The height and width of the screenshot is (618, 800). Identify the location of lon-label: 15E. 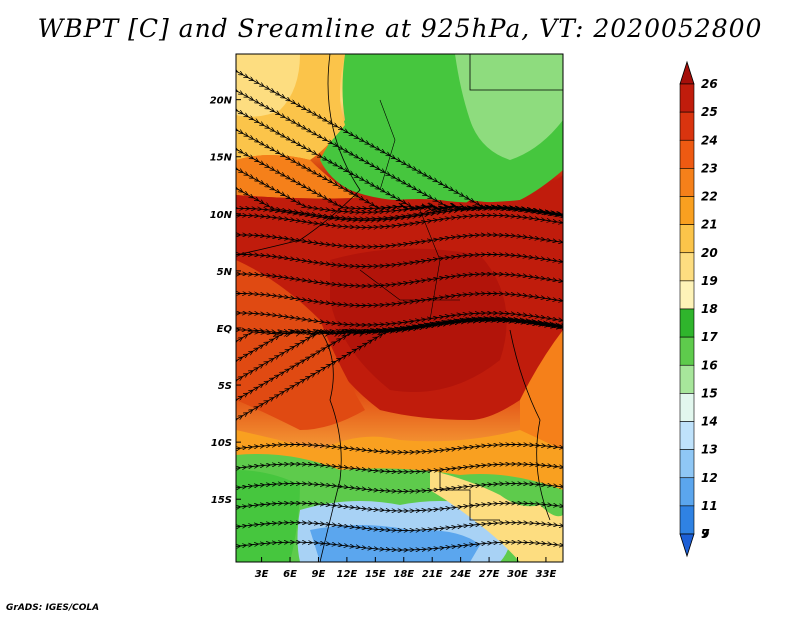
(375, 574).